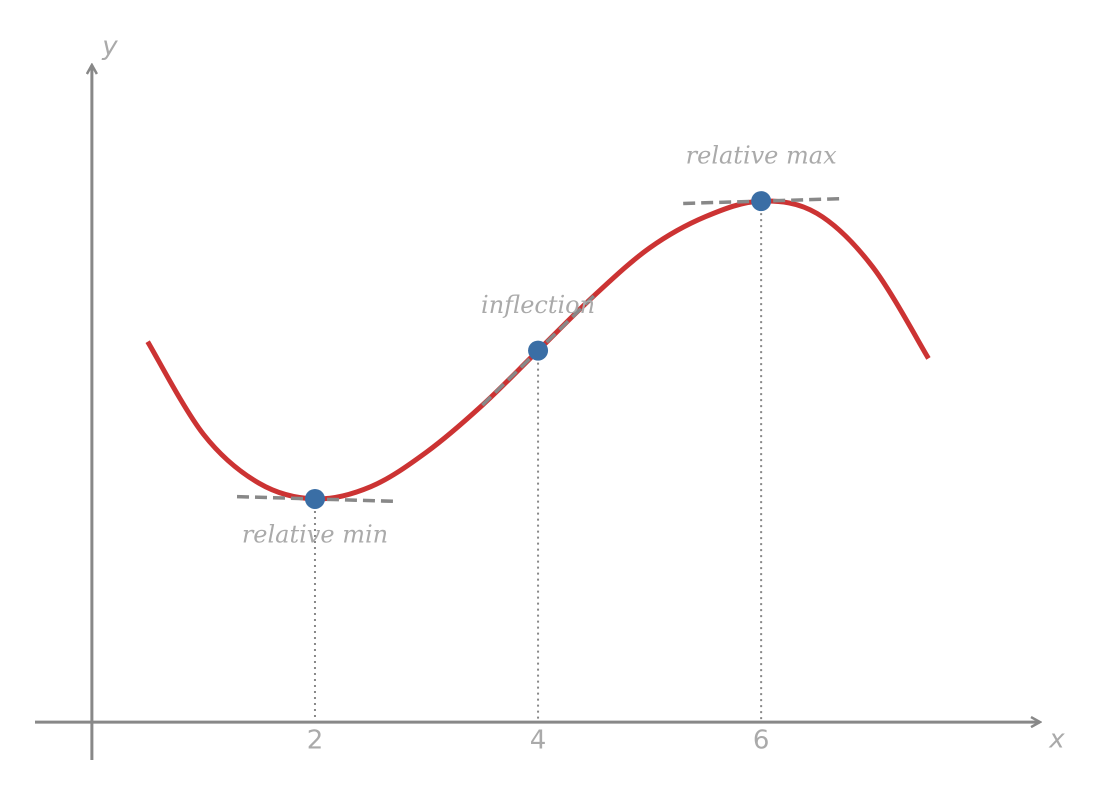  I want to click on x-tick-label: 4, so click(538, 741).